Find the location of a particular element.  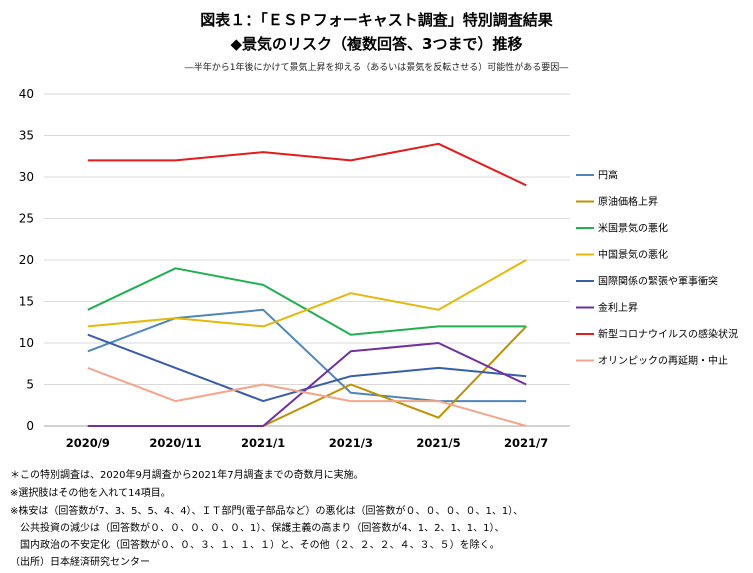

chart-title: 図表１：「ＥＳＰフォーキャスト調査」特別調査結果 is located at coordinates (376, 20).